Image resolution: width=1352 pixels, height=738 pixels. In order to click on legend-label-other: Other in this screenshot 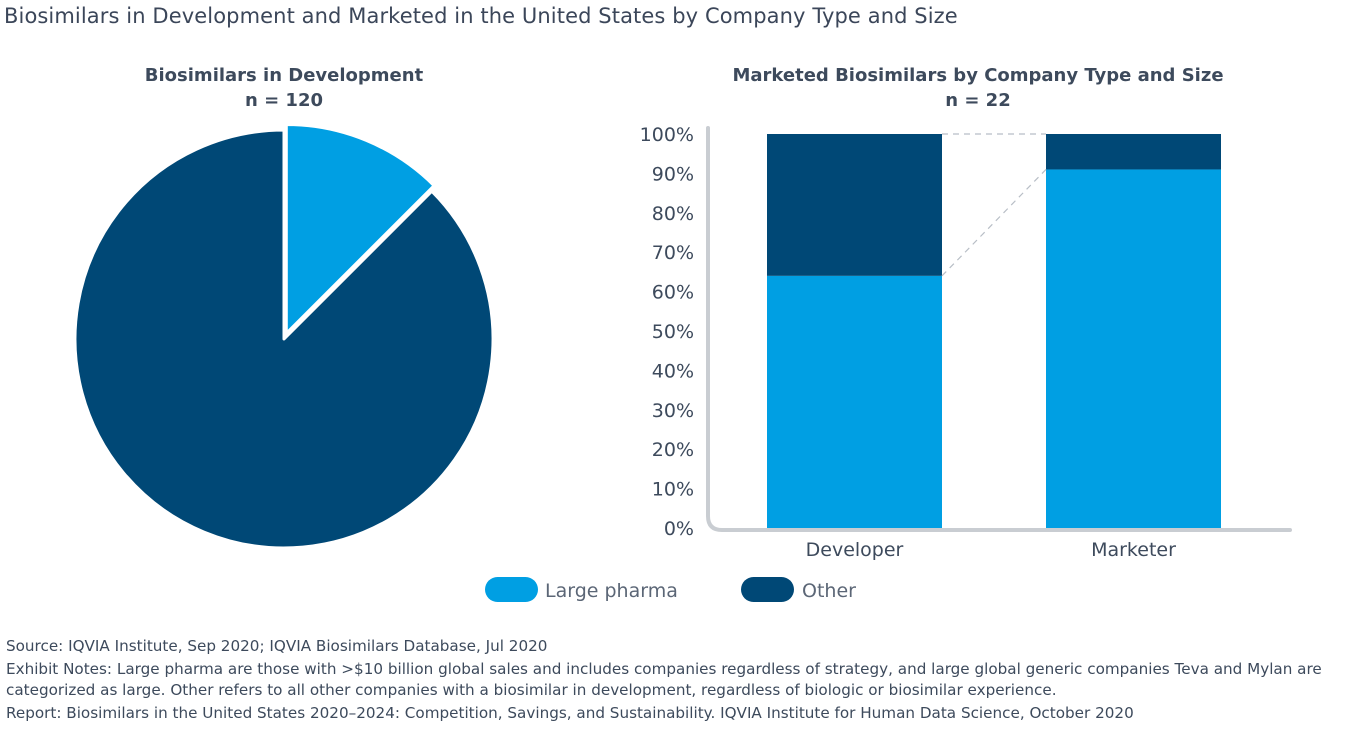, I will do `click(829, 591)`.